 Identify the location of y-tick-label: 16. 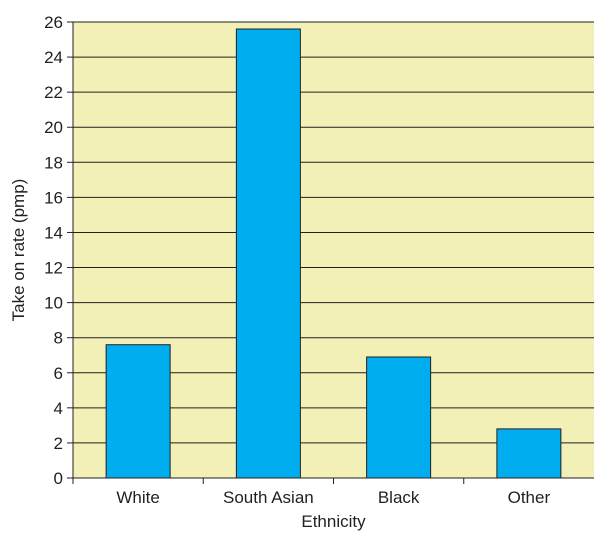
(53, 197).